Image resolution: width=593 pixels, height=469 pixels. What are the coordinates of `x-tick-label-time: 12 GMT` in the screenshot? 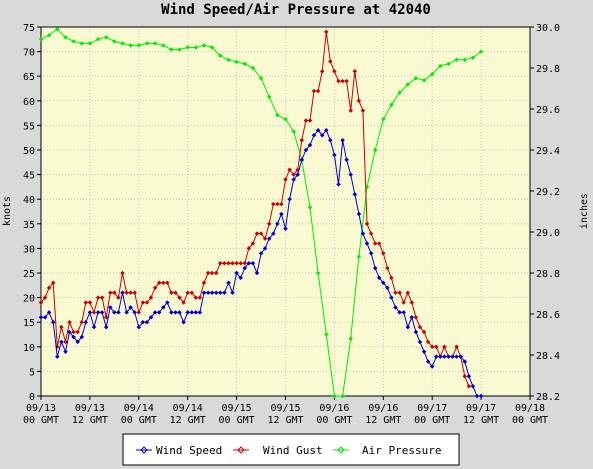 It's located at (188, 420).